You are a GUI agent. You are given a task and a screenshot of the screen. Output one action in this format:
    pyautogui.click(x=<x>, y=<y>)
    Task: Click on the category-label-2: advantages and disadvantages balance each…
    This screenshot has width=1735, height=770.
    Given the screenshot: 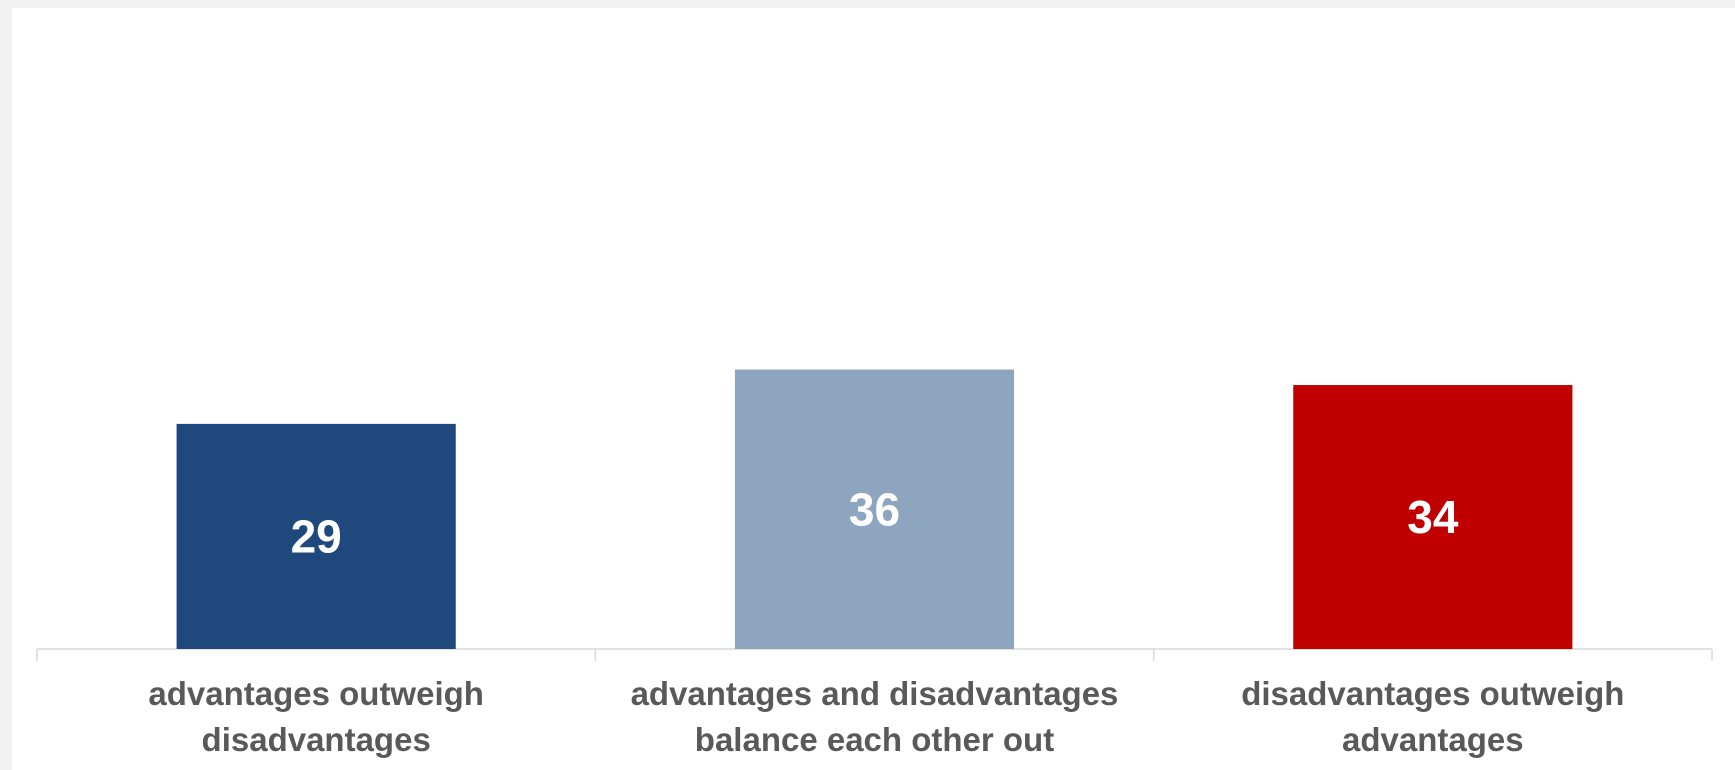 What is the action you would take?
    pyautogui.click(x=875, y=716)
    